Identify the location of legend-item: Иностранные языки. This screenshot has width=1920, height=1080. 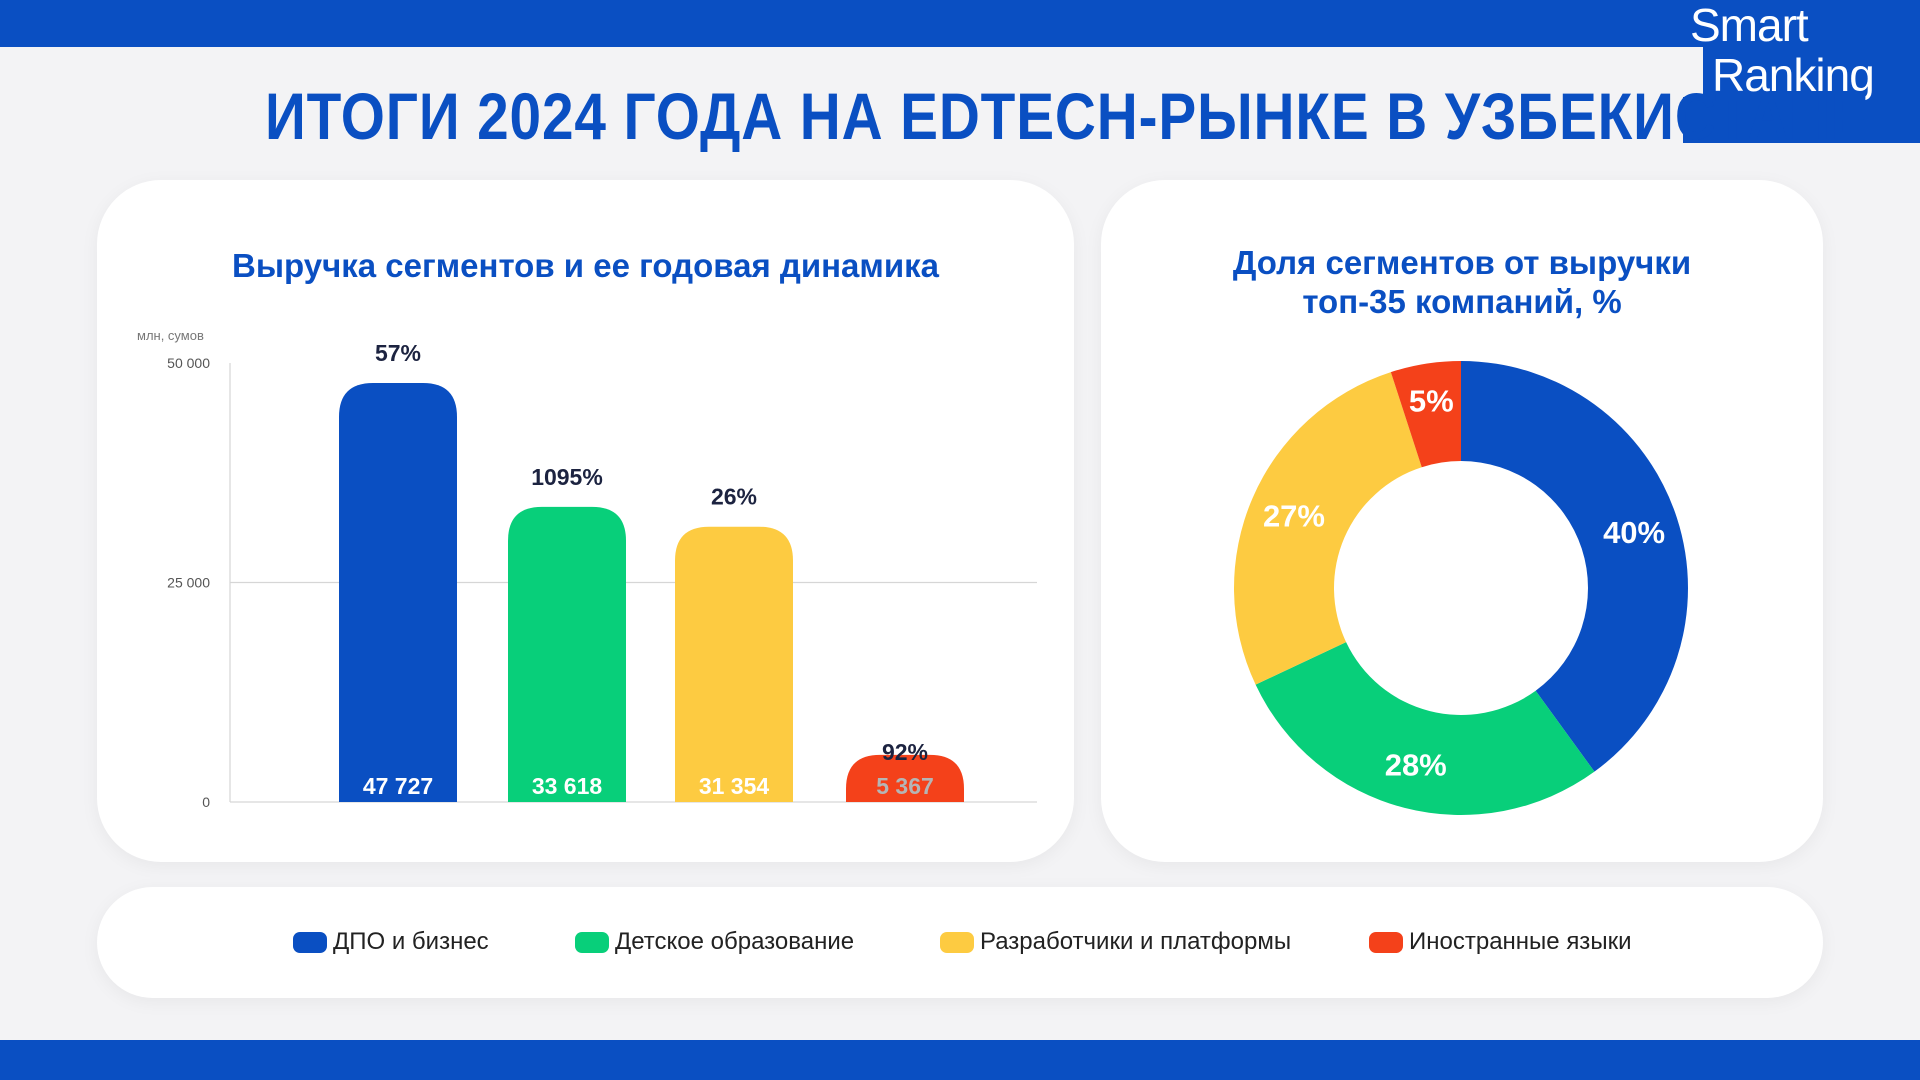
(1500, 942).